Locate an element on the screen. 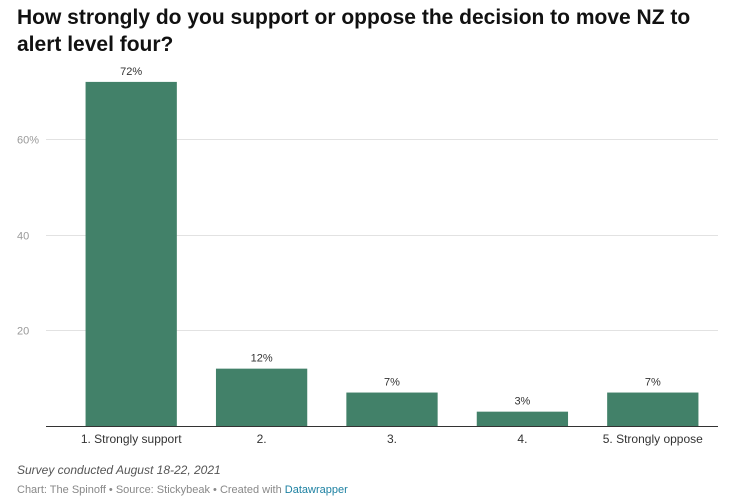  datawrapper-link: Datawrapper is located at coordinates (316, 490).